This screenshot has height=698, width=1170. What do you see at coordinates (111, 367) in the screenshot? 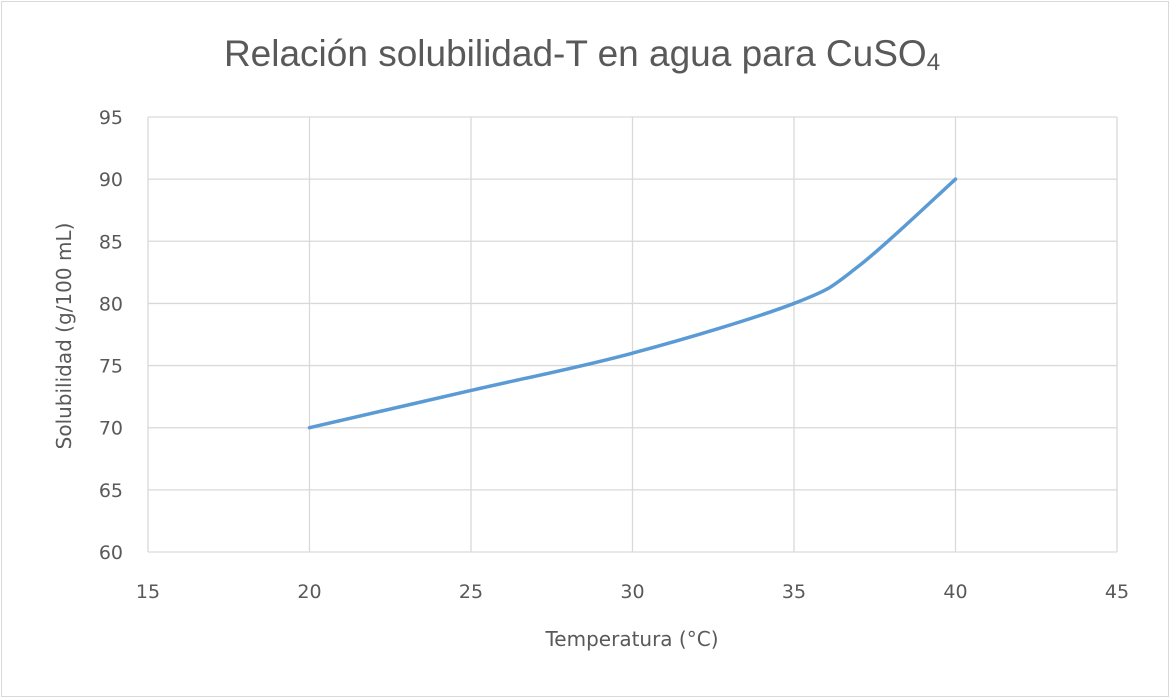
I see `y-tick-label: 75` at bounding box center [111, 367].